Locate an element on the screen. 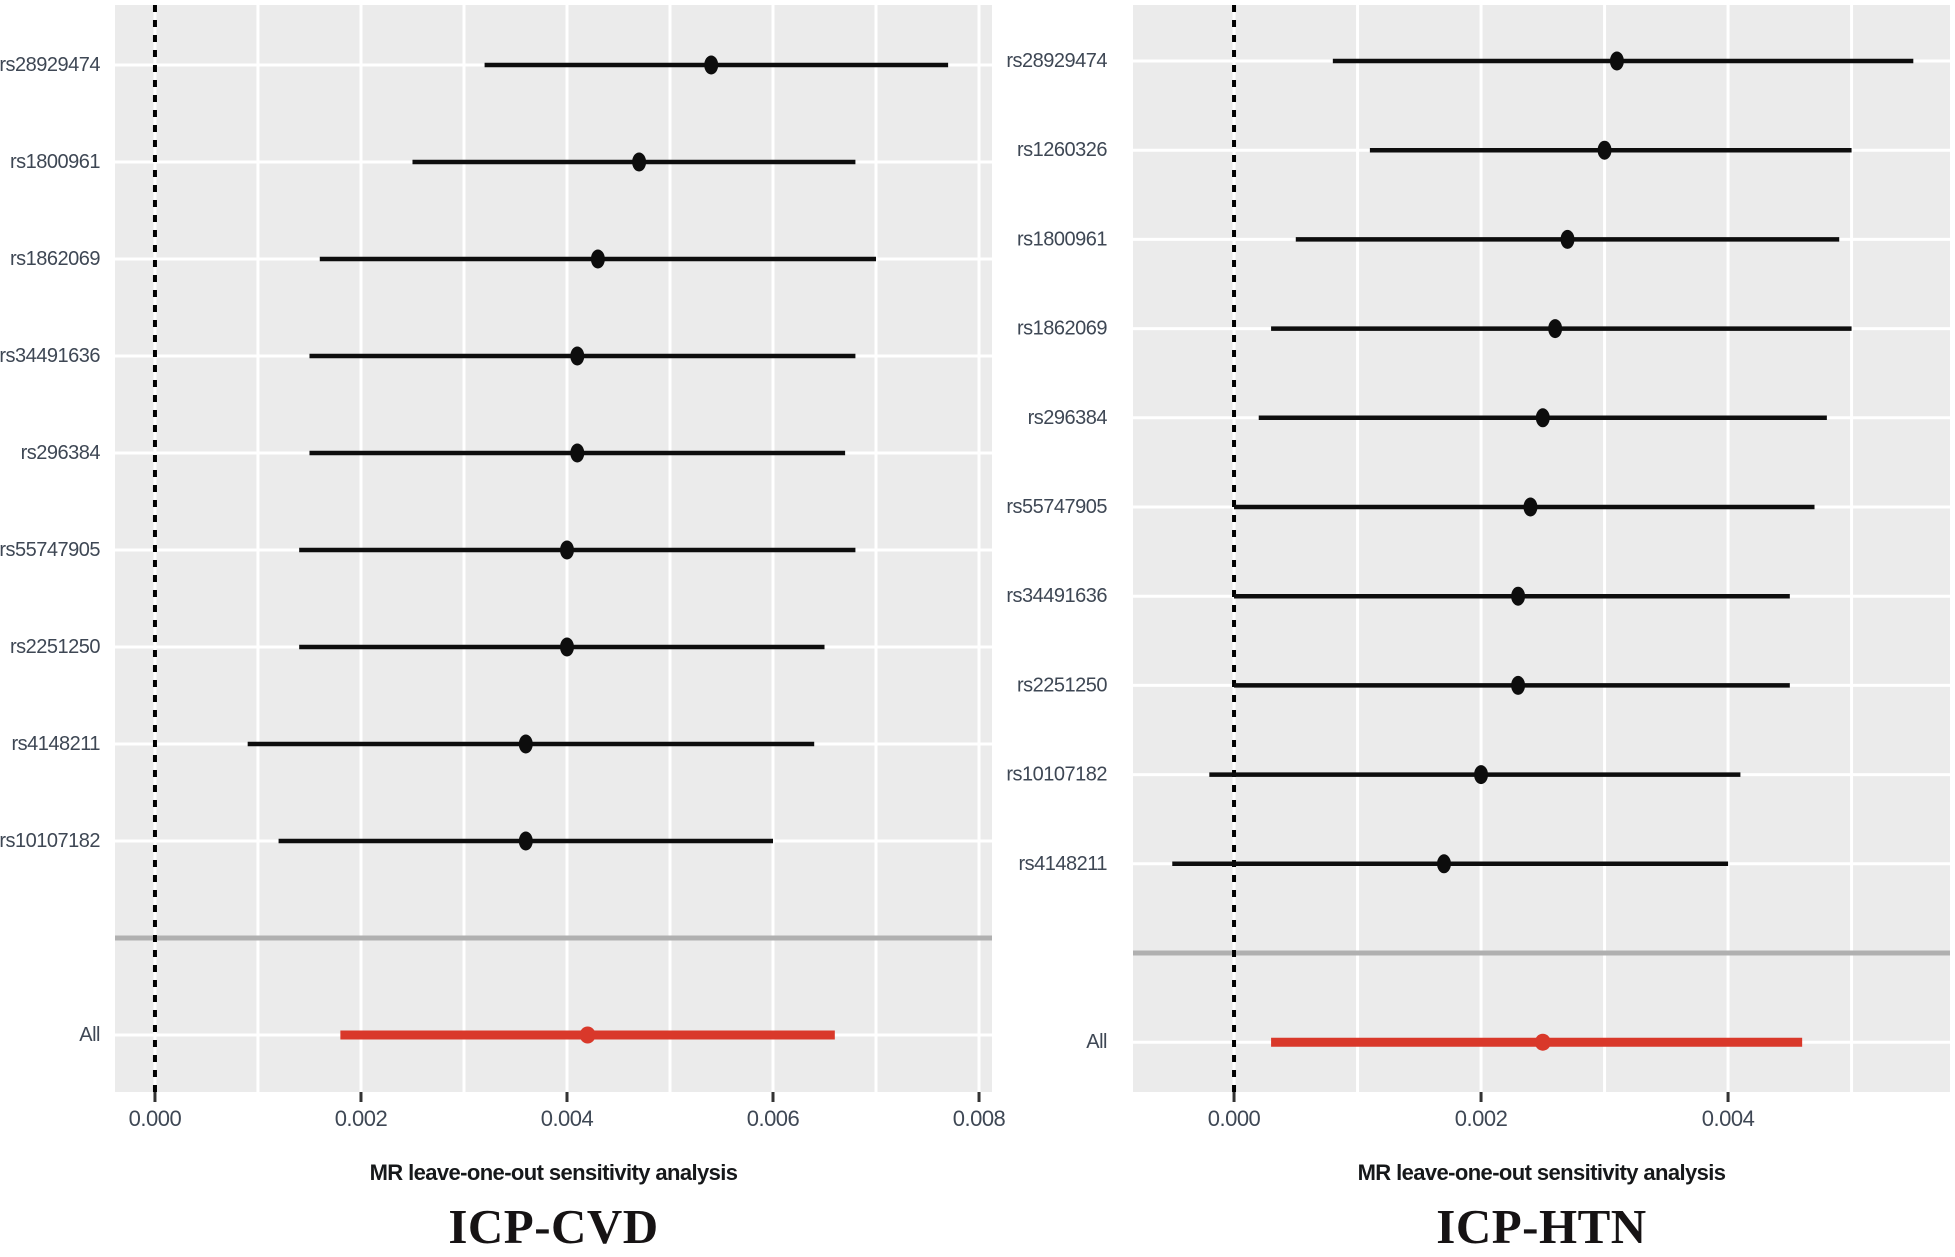 The width and height of the screenshot is (1955, 1257). x-tick-label: 0.008 is located at coordinates (979, 1118).